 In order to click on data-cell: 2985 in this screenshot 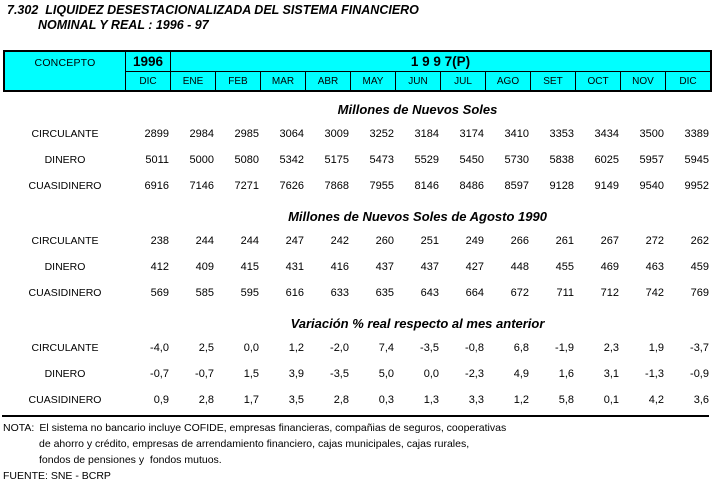, I will do `click(246, 134)`.